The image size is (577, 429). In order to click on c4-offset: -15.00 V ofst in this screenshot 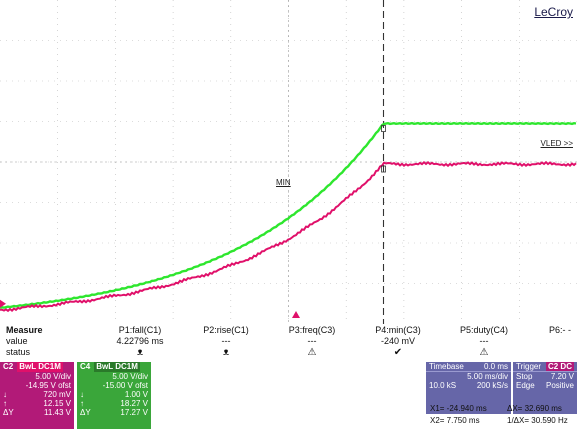, I will do `click(125, 385)`.